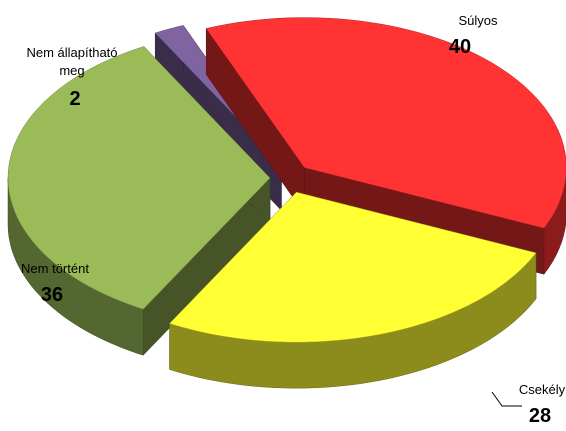  What do you see at coordinates (506, 399) in the screenshot?
I see `leader-line` at bounding box center [506, 399].